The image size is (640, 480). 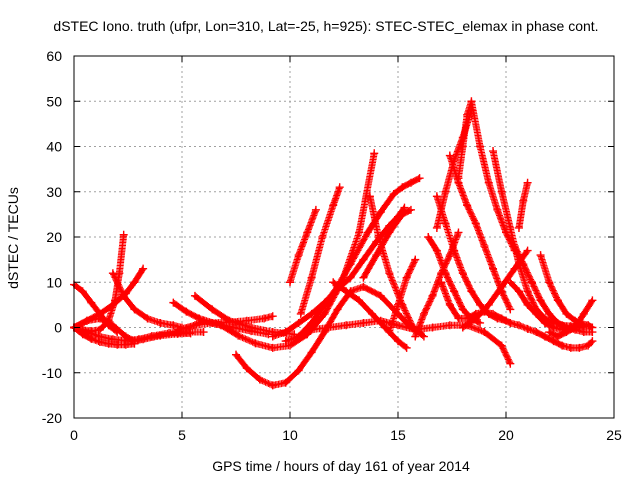 What do you see at coordinates (387, 243) in the screenshot?
I see `series-arc20` at bounding box center [387, 243].